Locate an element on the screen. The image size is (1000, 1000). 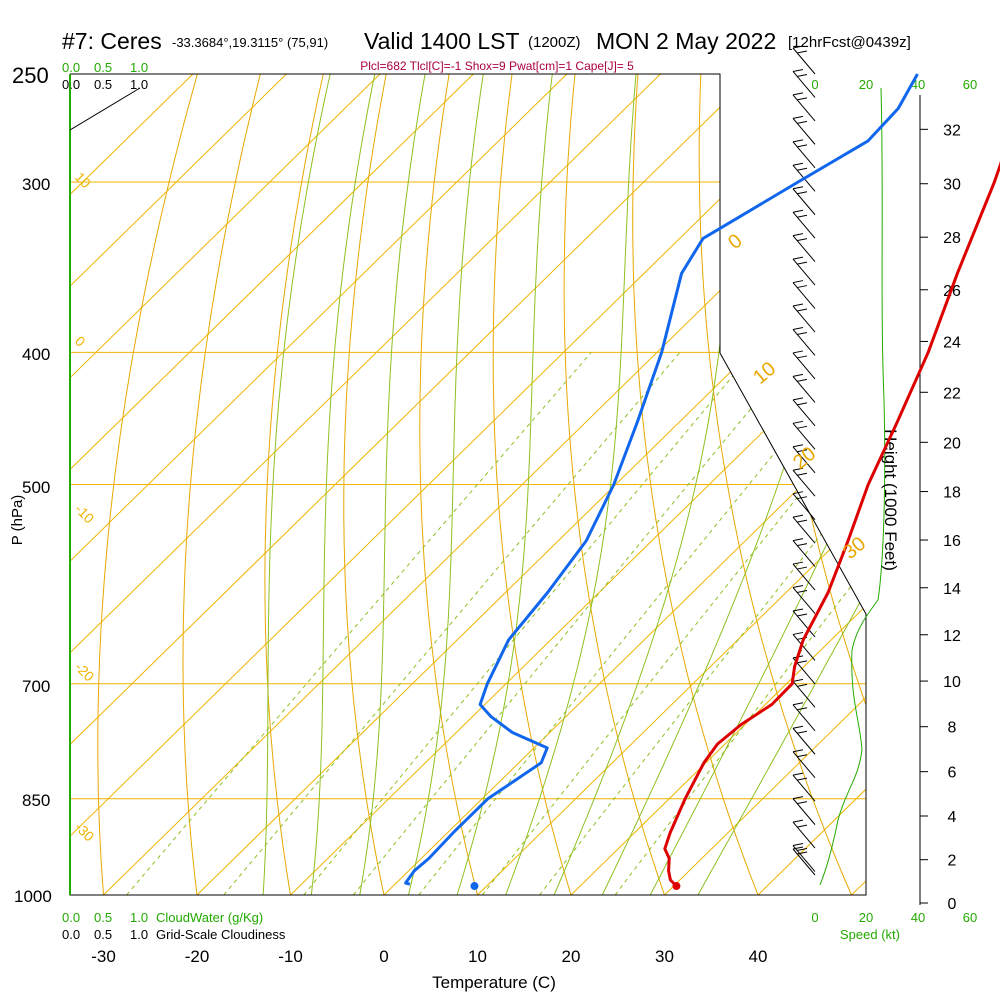
speed-tick-bottom-0: 0 is located at coordinates (814, 917).